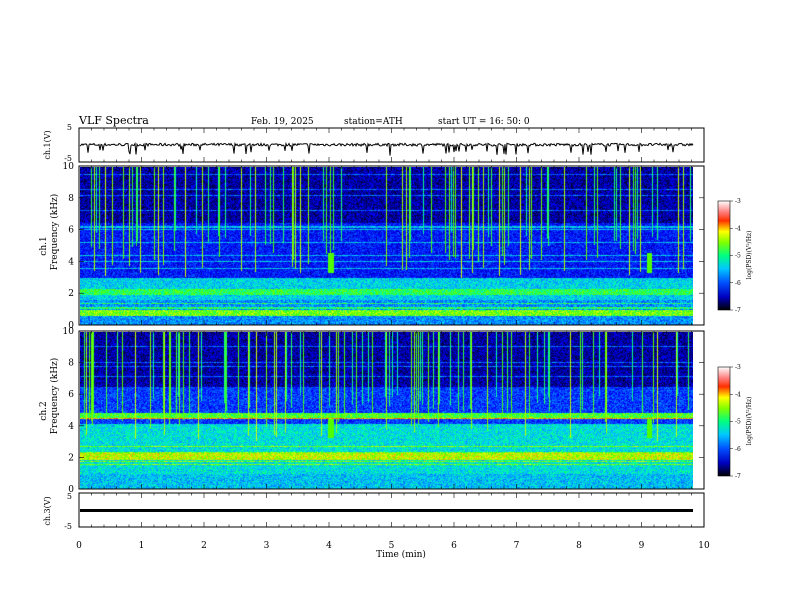 The width and height of the screenshot is (792, 612). Describe the element at coordinates (142, 546) in the screenshot. I see `x-tick-label: 1` at that location.